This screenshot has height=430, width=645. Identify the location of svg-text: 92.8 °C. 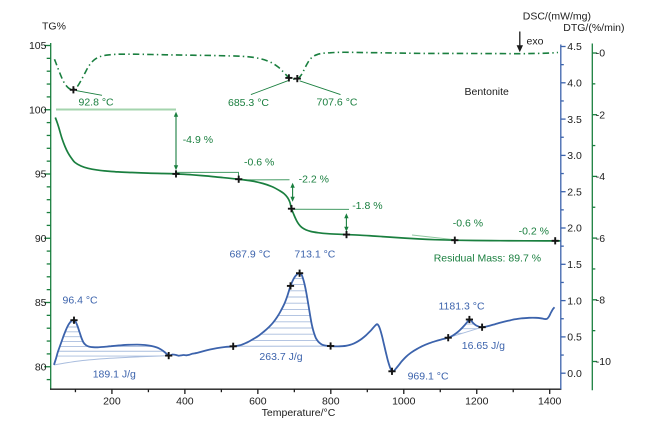
(97, 103).